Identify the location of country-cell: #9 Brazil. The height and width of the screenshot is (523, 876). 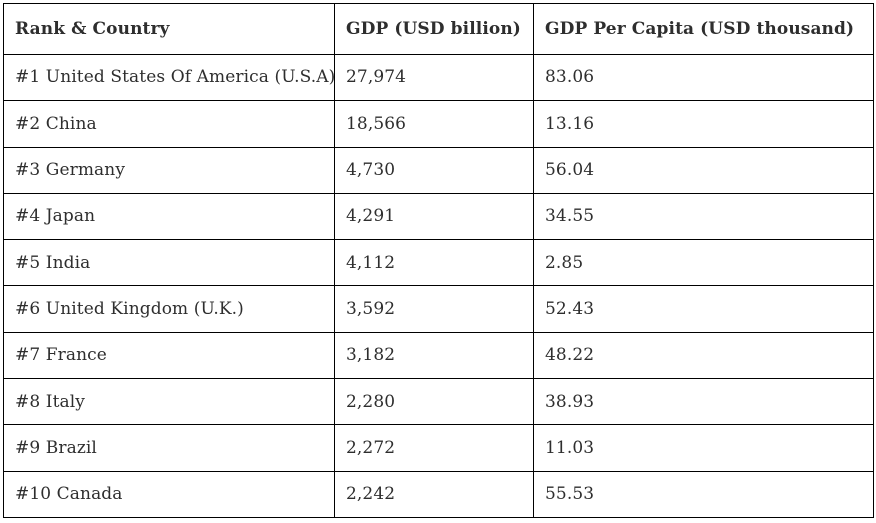
(169, 448).